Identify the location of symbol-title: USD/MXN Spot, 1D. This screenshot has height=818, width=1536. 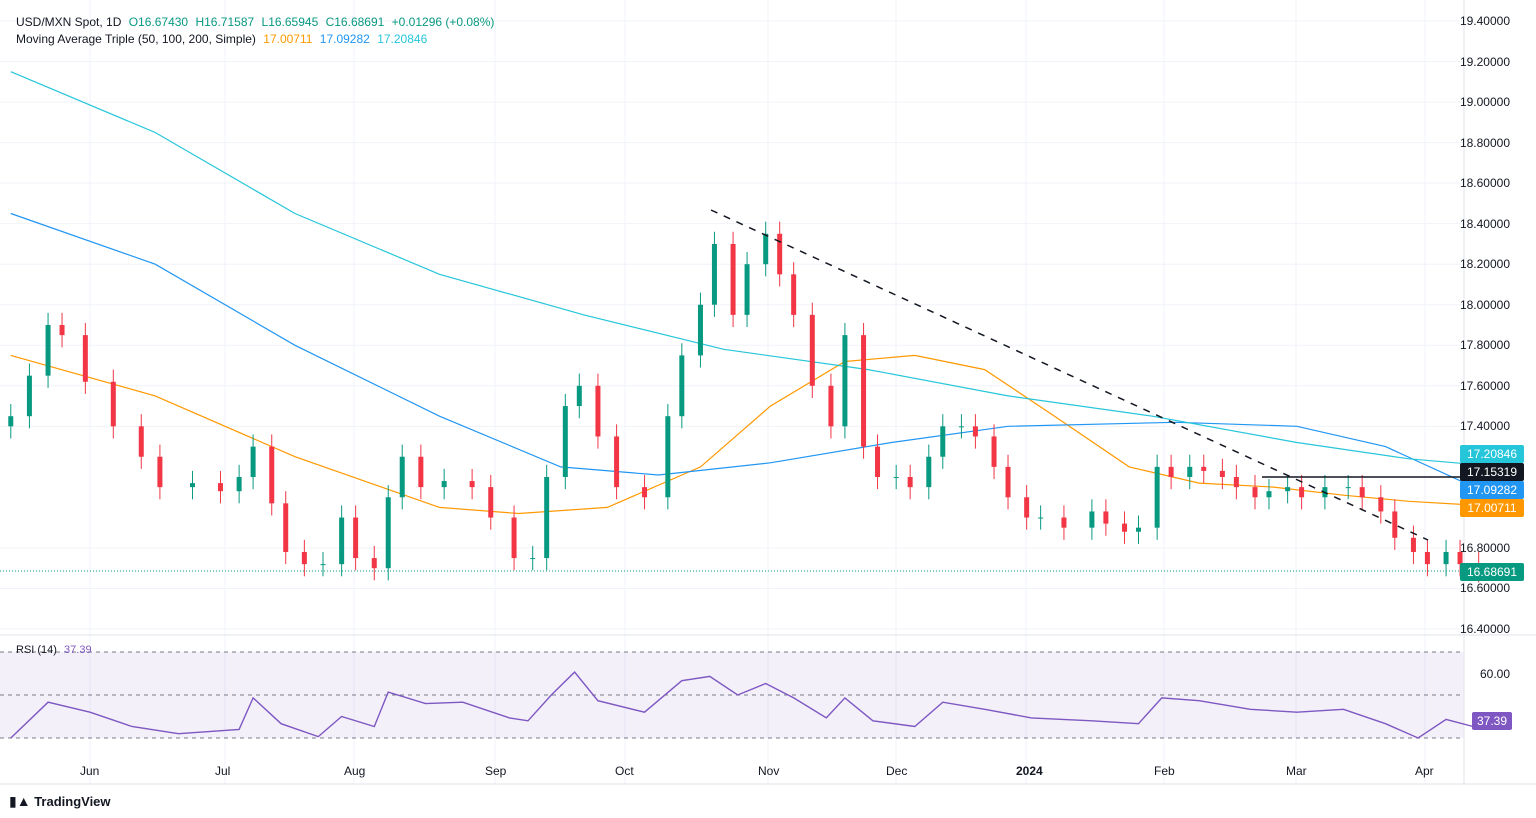
(69, 22).